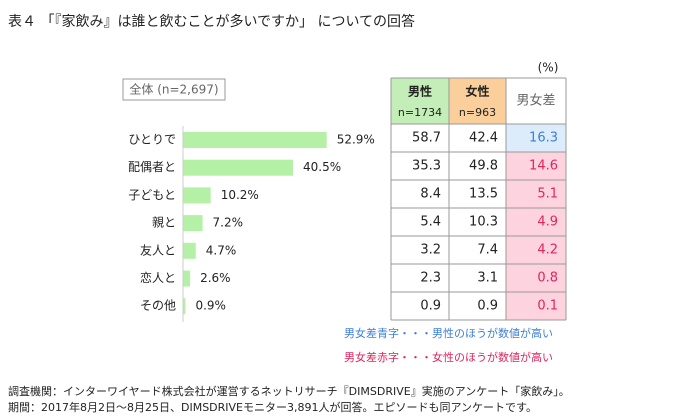  Describe the element at coordinates (420, 112) in the screenshot. I see `column-n: n=1734` at that location.